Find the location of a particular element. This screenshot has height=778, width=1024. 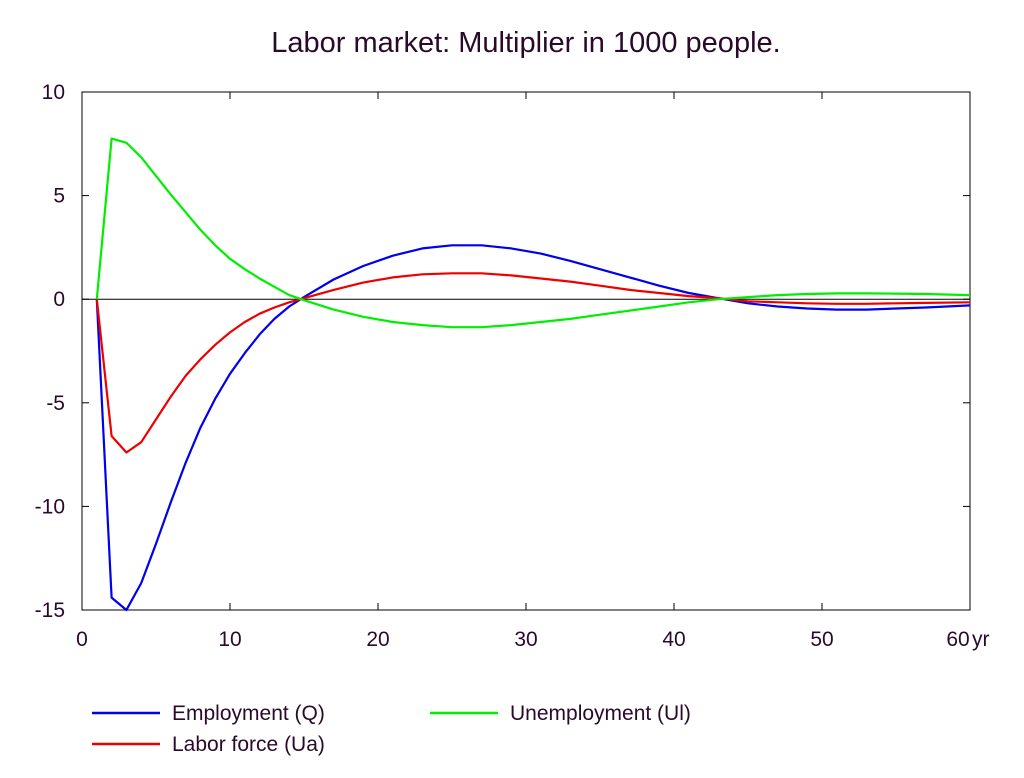

y-tick-label: 10 is located at coordinates (53, 92).